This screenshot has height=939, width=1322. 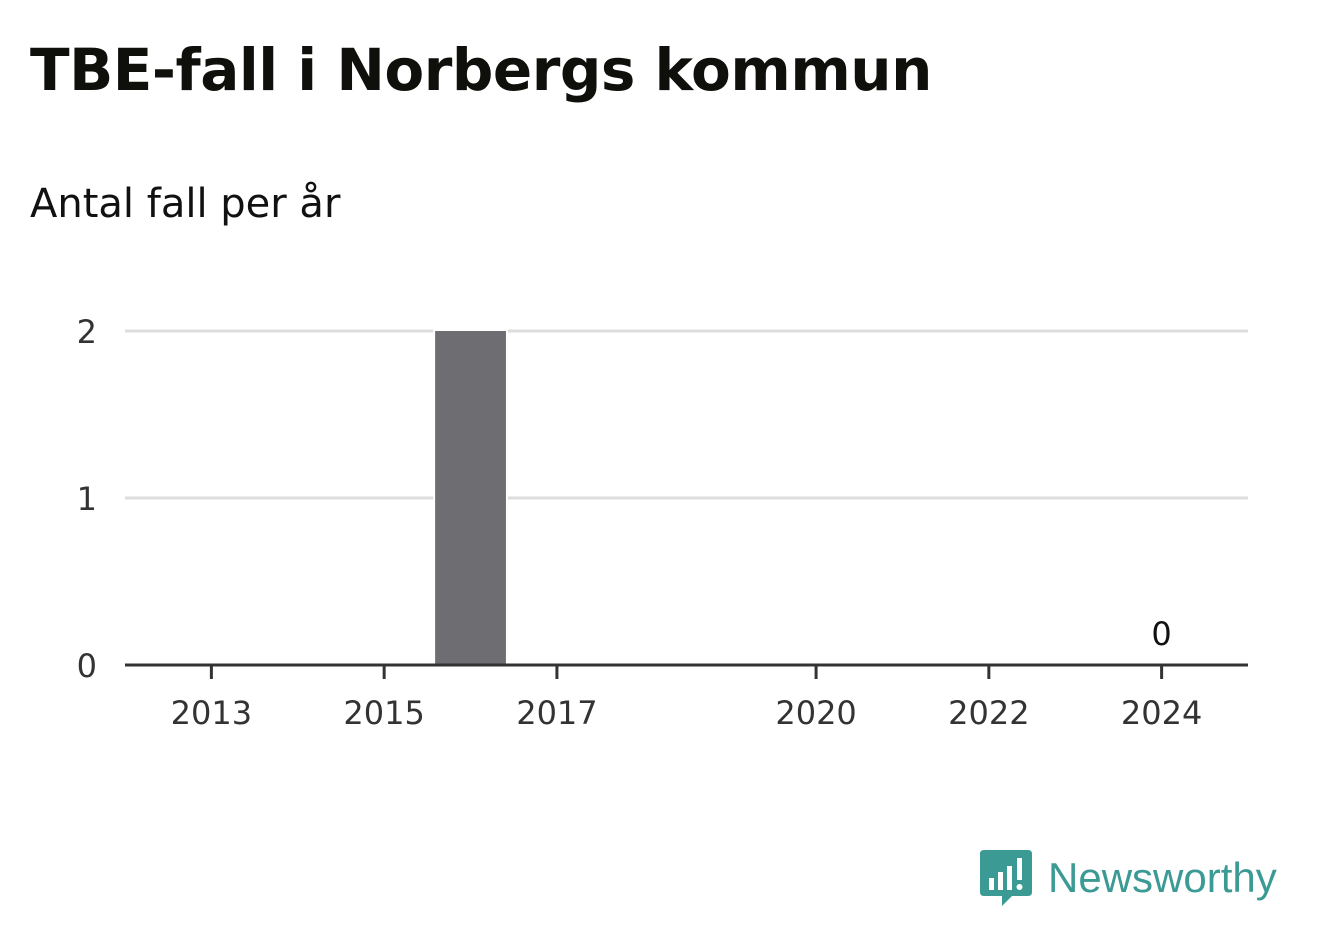 I want to click on brand-name: Newsworthy, so click(x=1162, y=877).